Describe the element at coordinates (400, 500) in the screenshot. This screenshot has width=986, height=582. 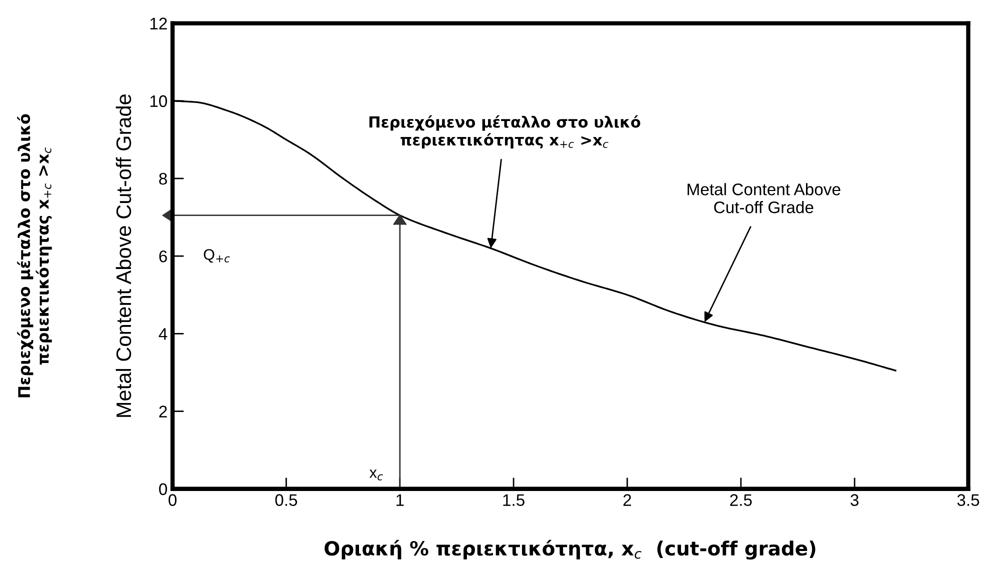
I see `x-tick-label: 1` at that location.